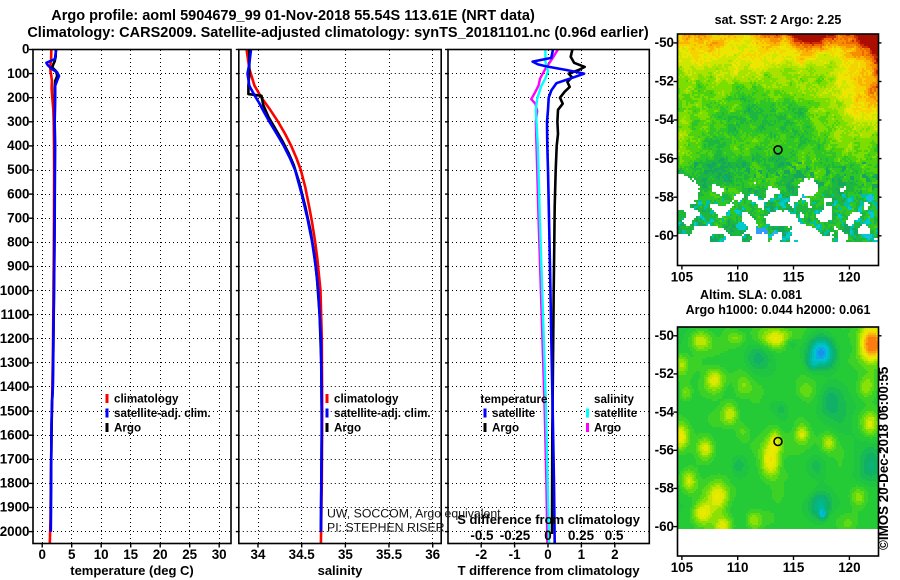 Image resolution: width=900 pixels, height=580 pixels. I want to click on svg-text: 900, so click(18, 266).